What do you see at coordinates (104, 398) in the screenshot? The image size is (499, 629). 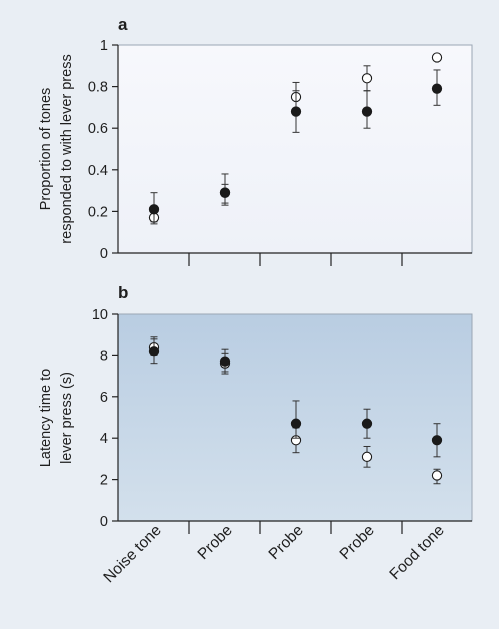 I see `y-tick-label-b: 6` at bounding box center [104, 398].